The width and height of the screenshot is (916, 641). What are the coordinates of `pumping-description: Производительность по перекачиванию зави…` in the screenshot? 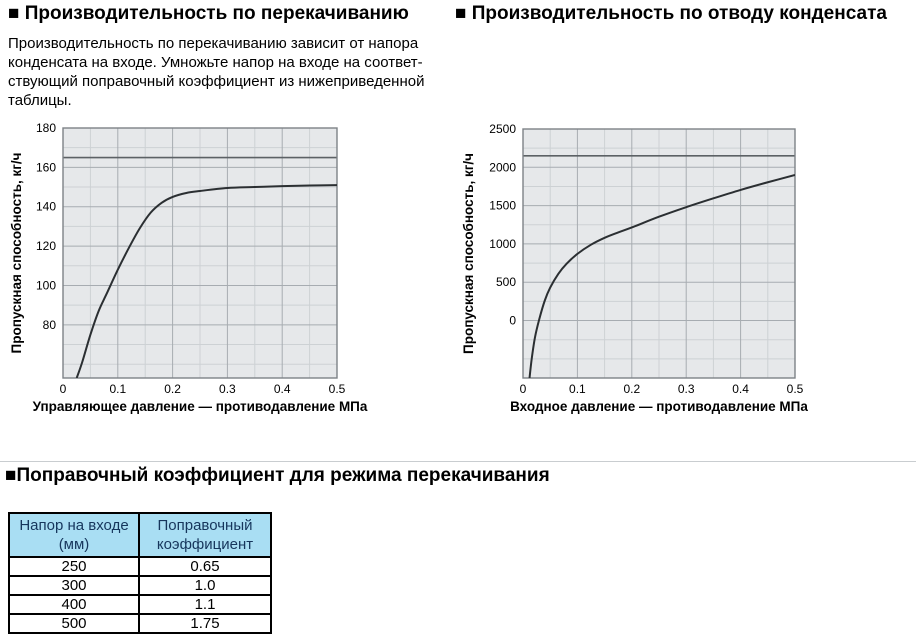 It's located at (216, 72).